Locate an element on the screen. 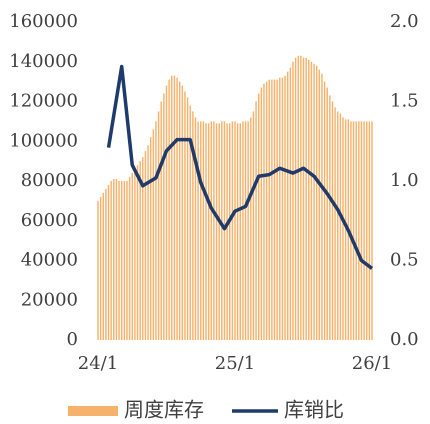 The width and height of the screenshot is (430, 424). y-tick-label: 100000 is located at coordinates (43, 140).